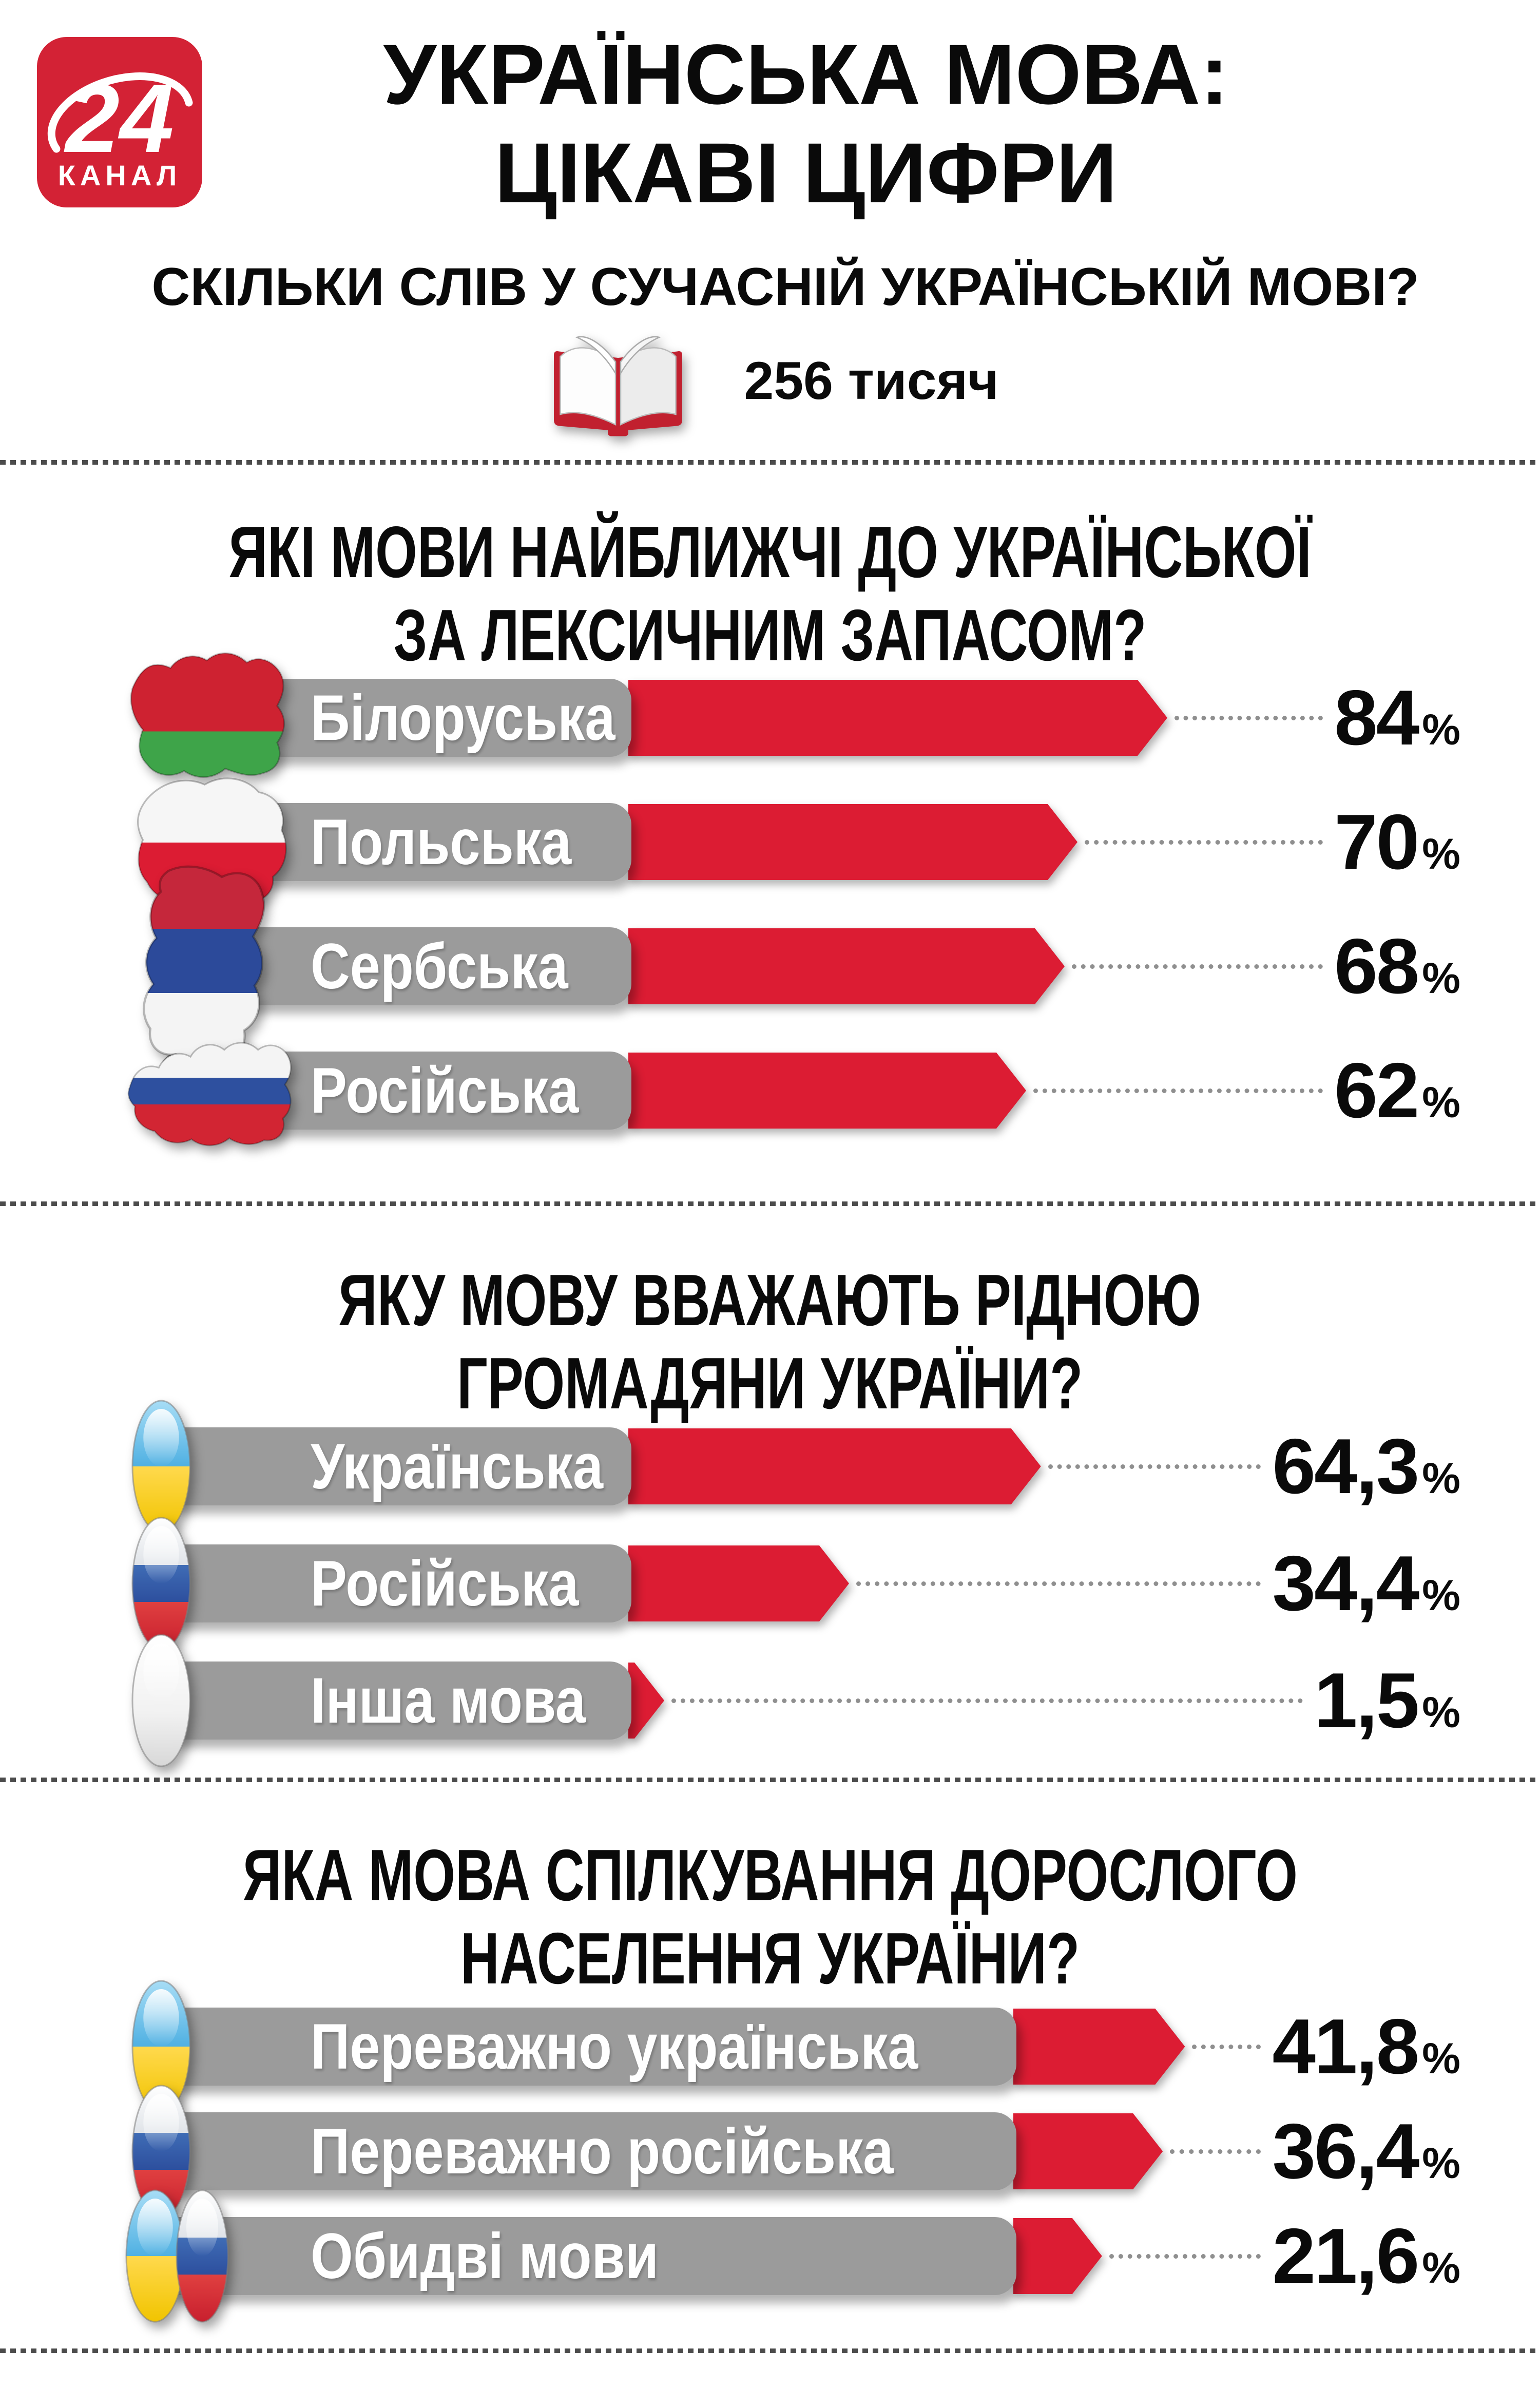 The image size is (1540, 2406). I want to click on value-label: 36,4%, so click(1366, 2152).